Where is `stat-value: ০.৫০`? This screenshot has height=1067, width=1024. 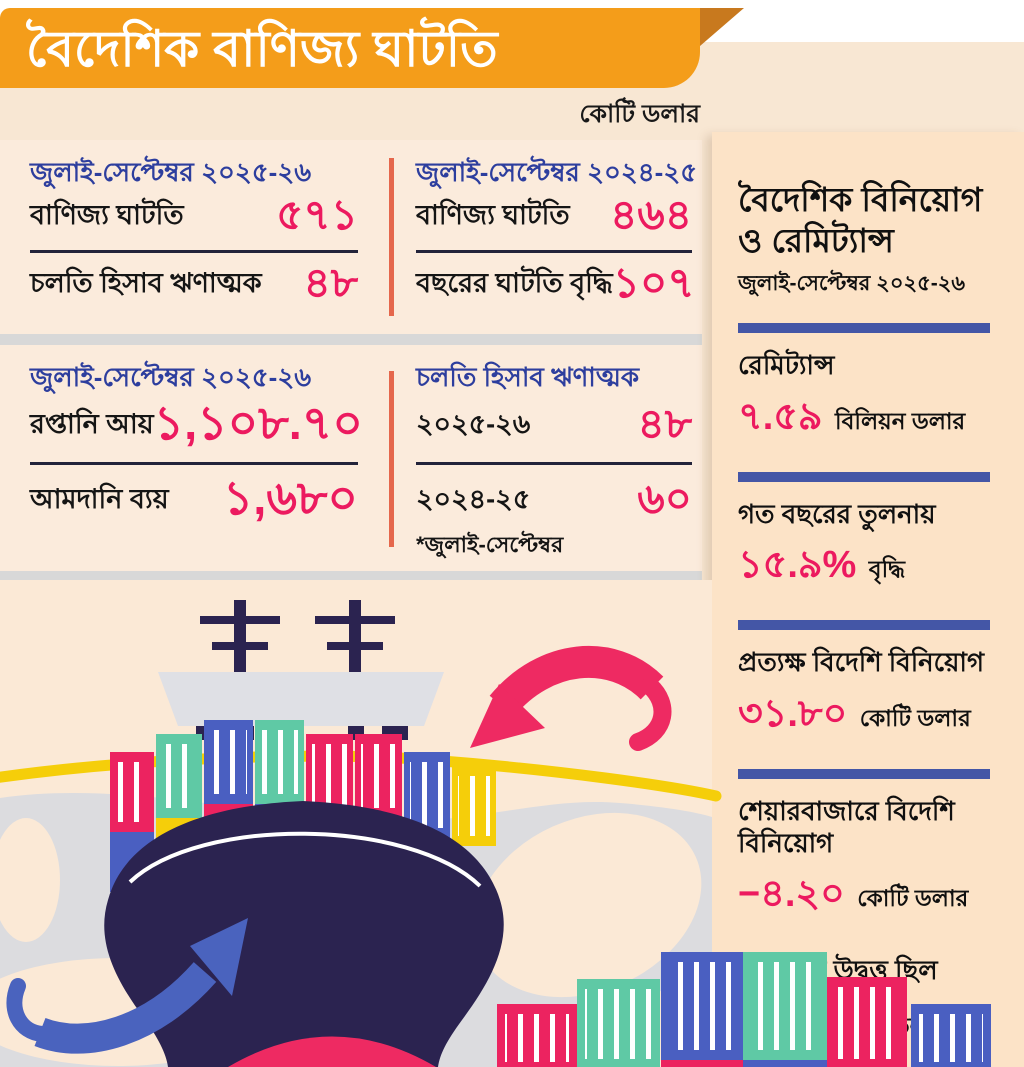 stat-value: ০.৫০ is located at coordinates (780, 1022).